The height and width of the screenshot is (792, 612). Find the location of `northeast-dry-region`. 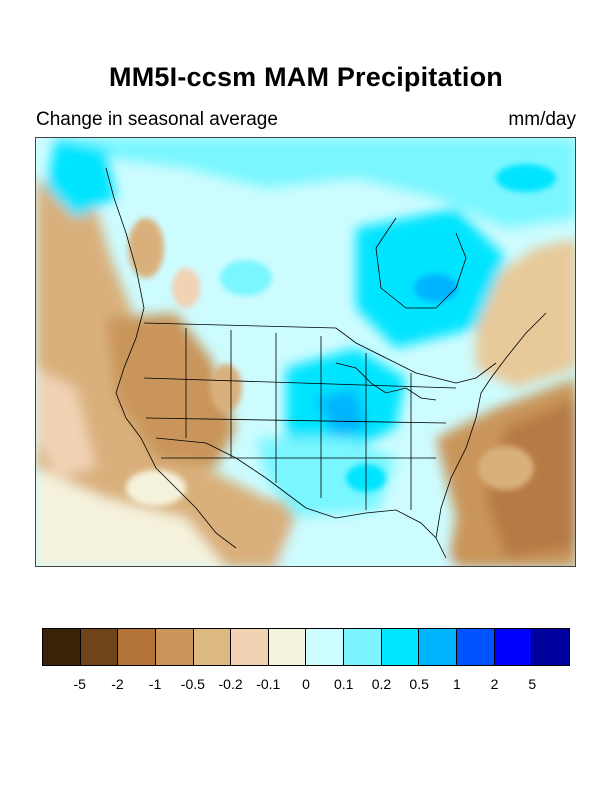

northeast-dry-region is located at coordinates (525, 313).